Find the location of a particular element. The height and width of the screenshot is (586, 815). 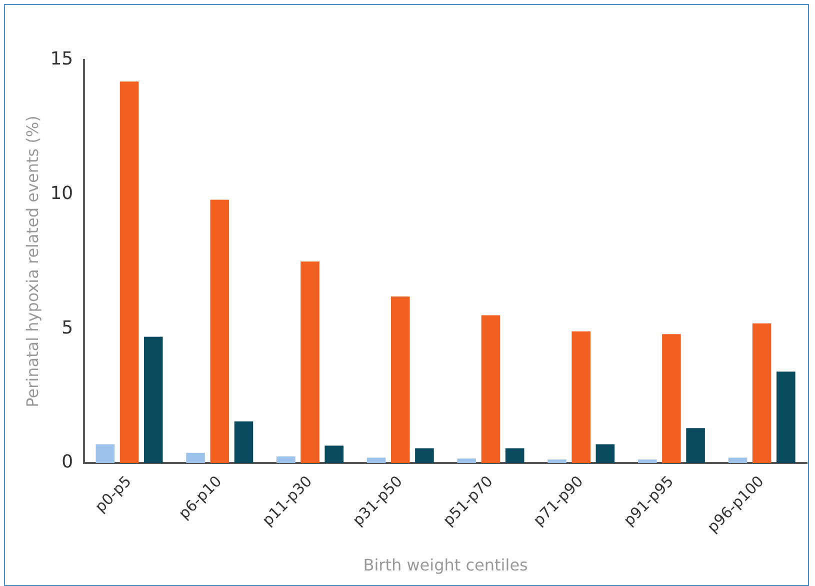

y-axis-title: Perinatal hypoxia related events (%) is located at coordinates (32, 262).